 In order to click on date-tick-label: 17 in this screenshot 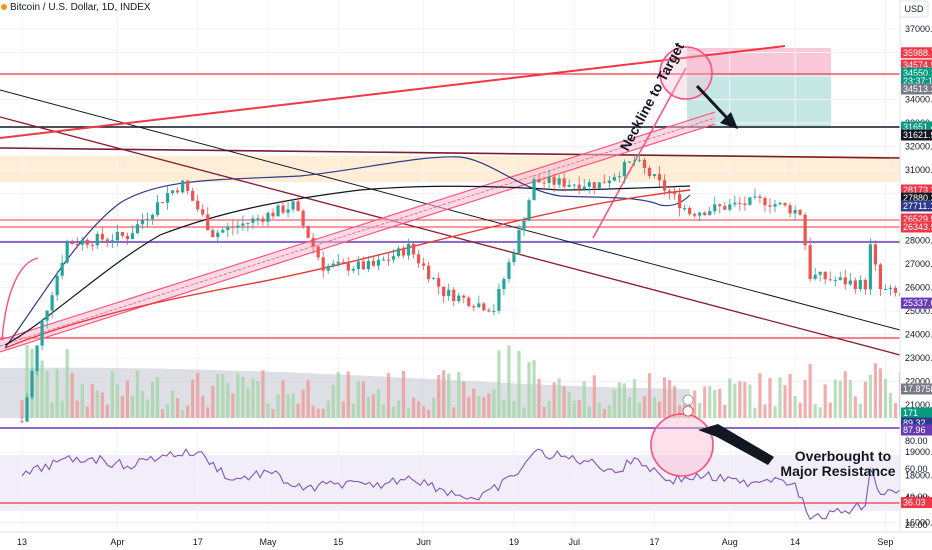, I will do `click(198, 542)`.